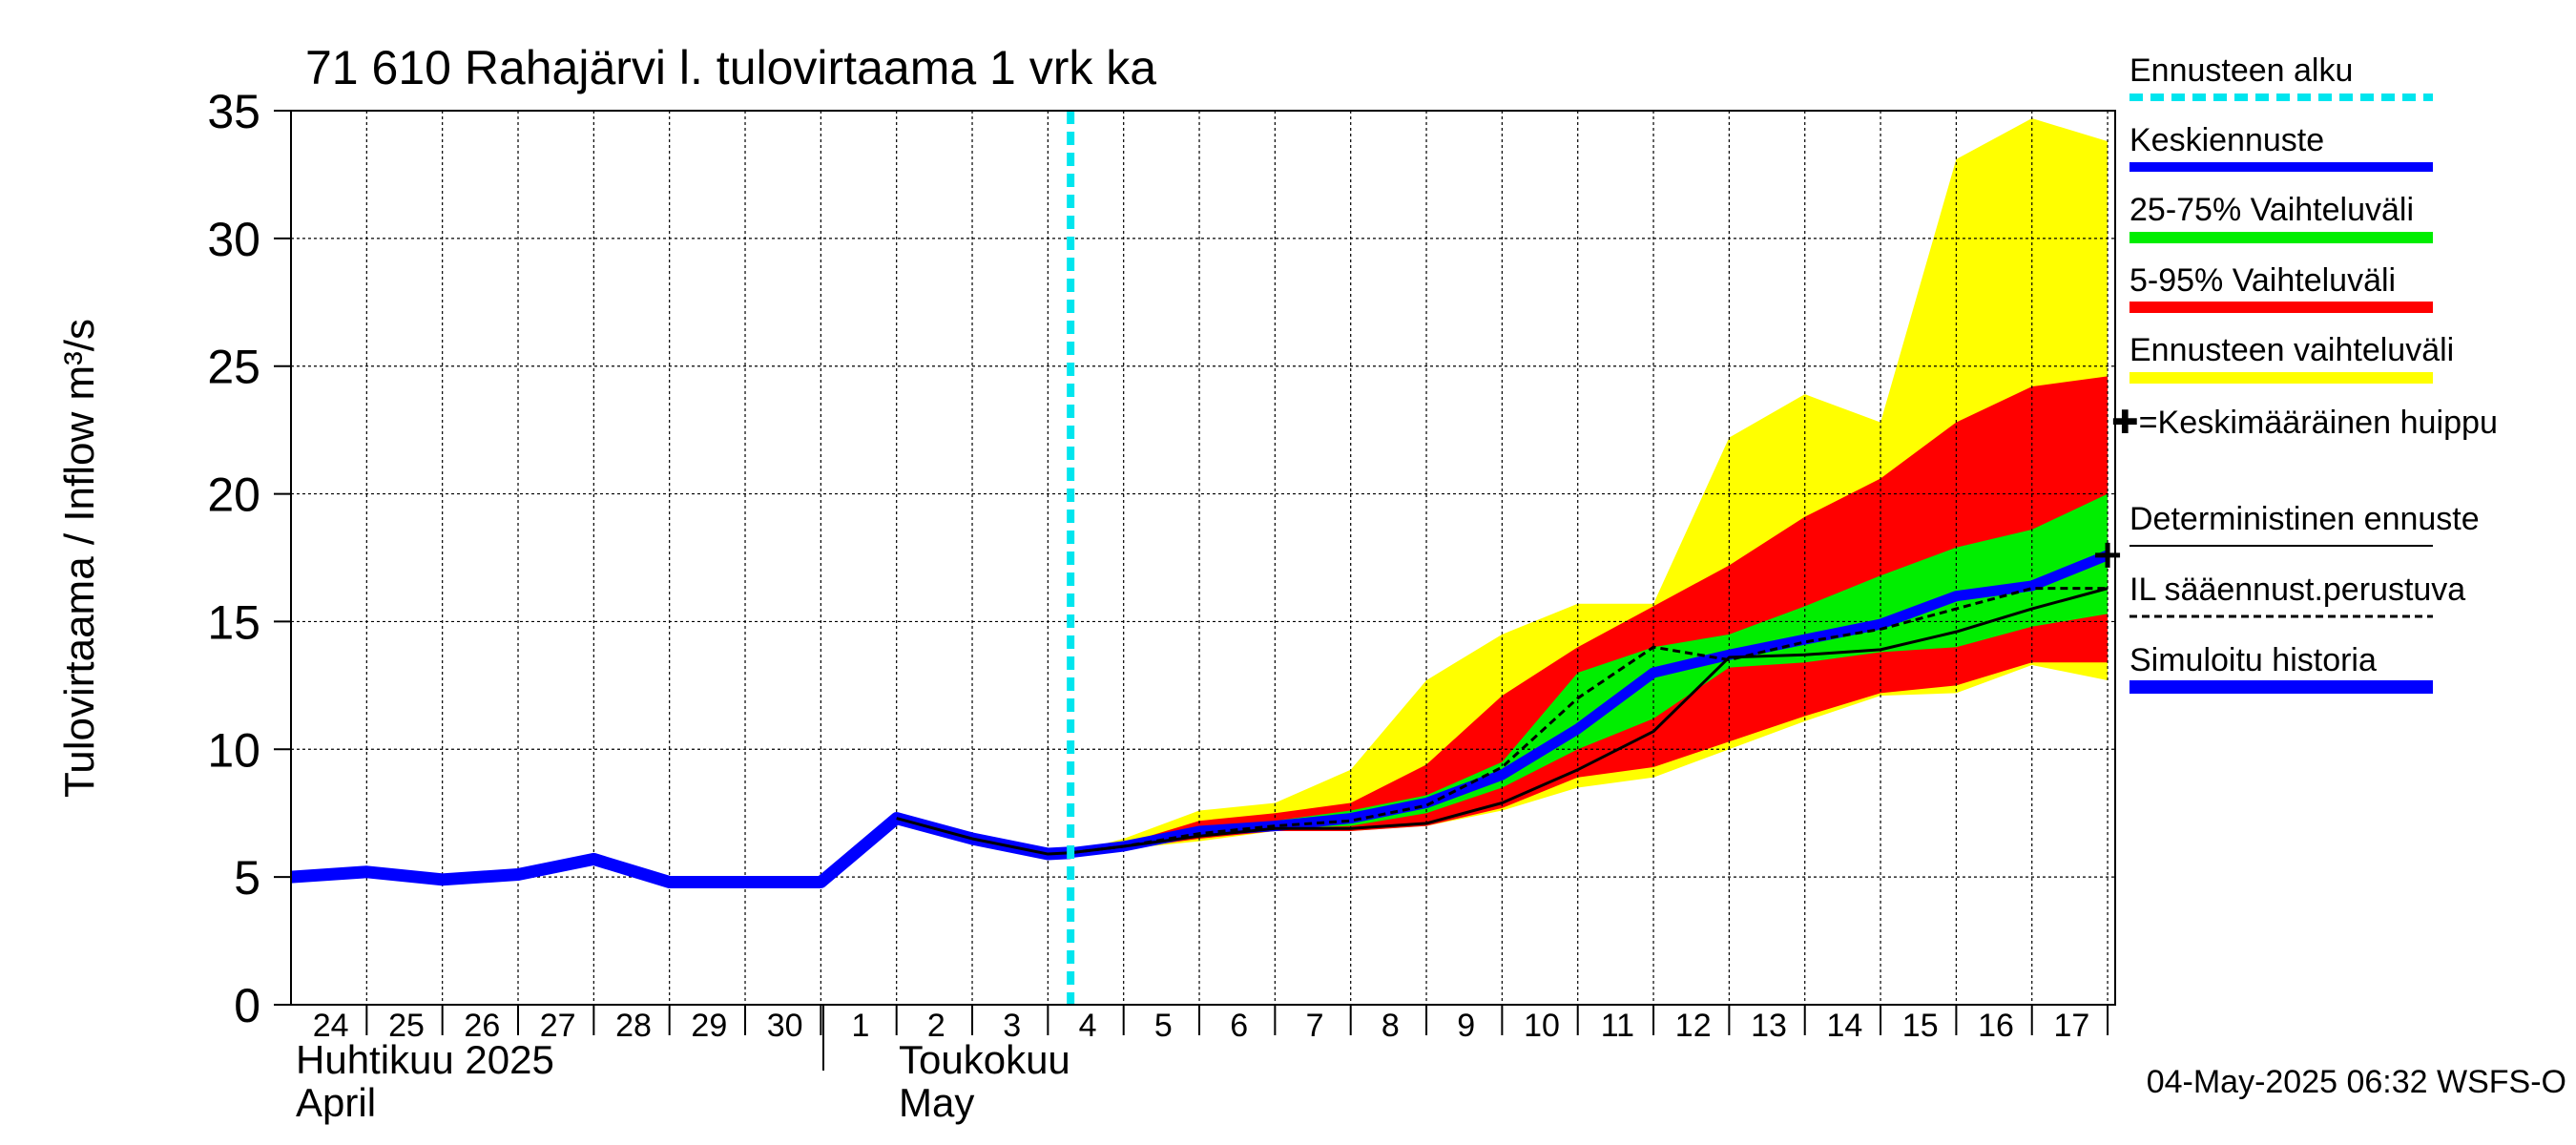 This screenshot has width=2576, height=1145. I want to click on x-tick-label: 27, so click(558, 1026).